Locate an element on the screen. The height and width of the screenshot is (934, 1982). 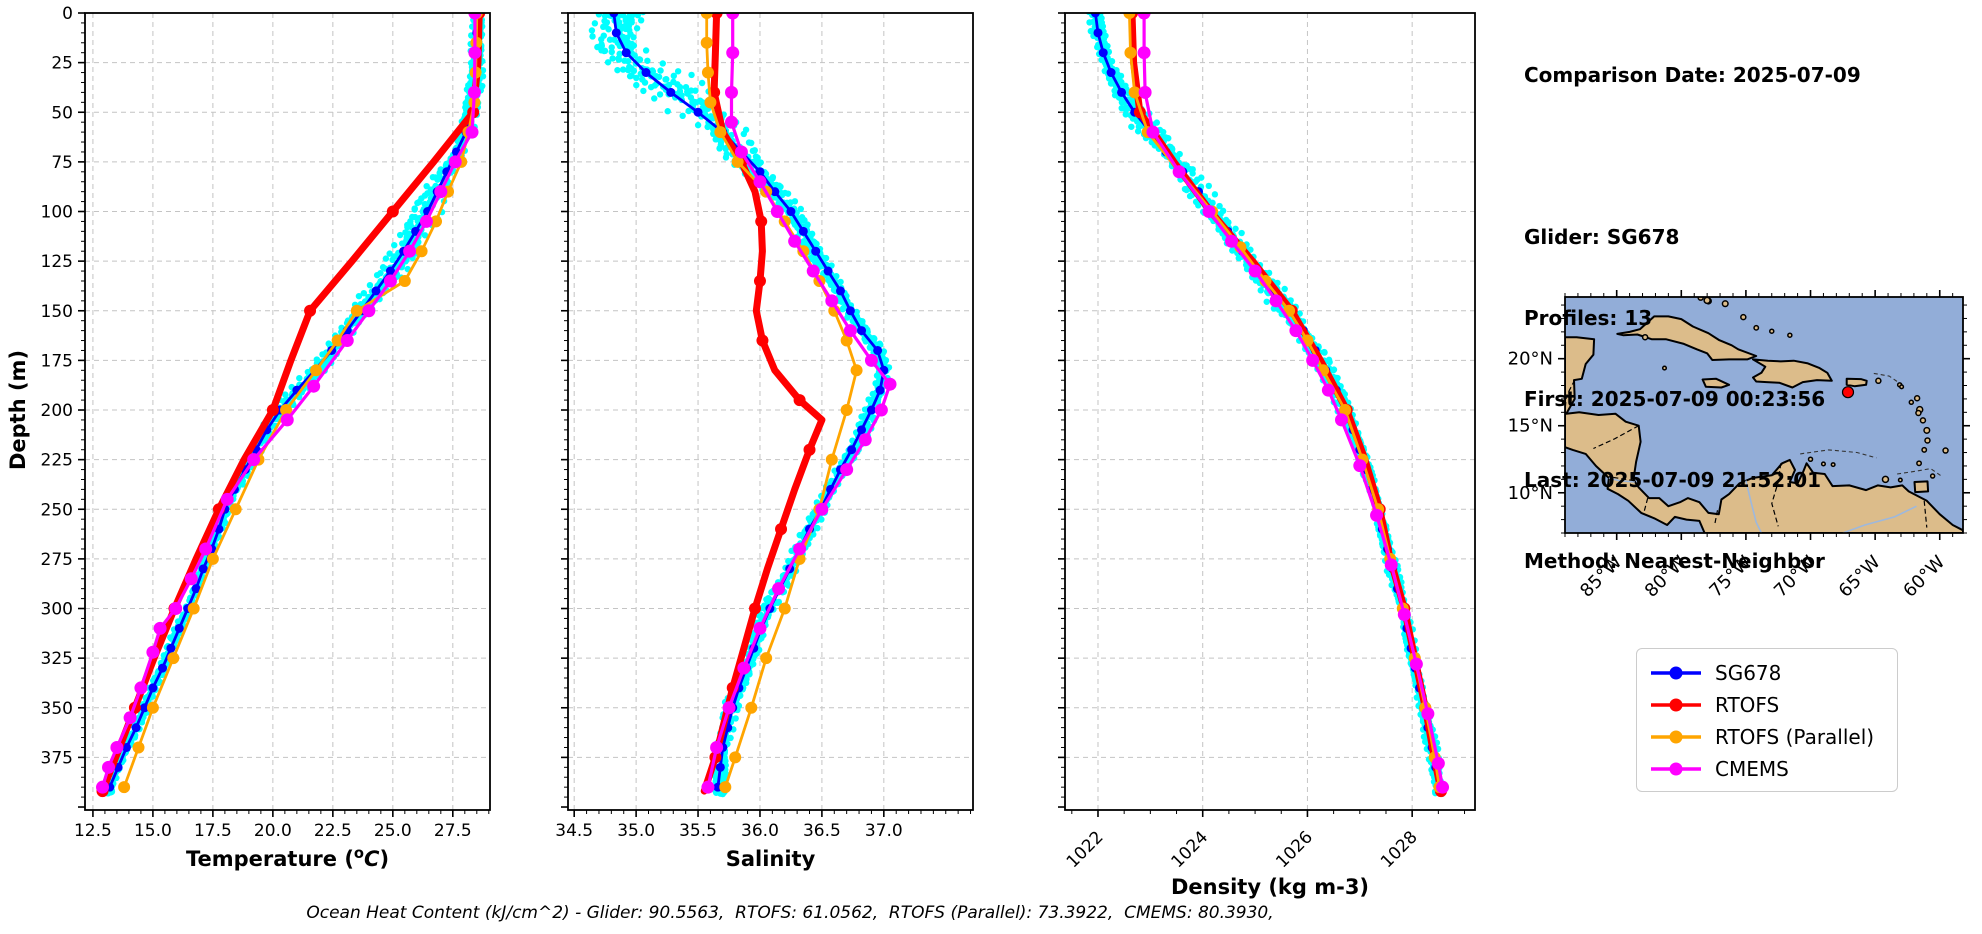
series-rtofs is located at coordinates (1286, 405).